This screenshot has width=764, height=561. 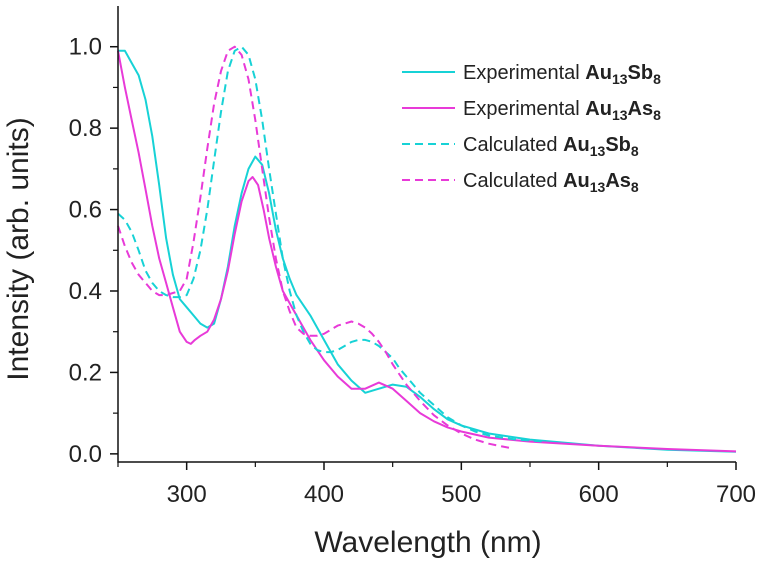 I want to click on y-tick-label-3: 0.6, so click(x=85, y=210).